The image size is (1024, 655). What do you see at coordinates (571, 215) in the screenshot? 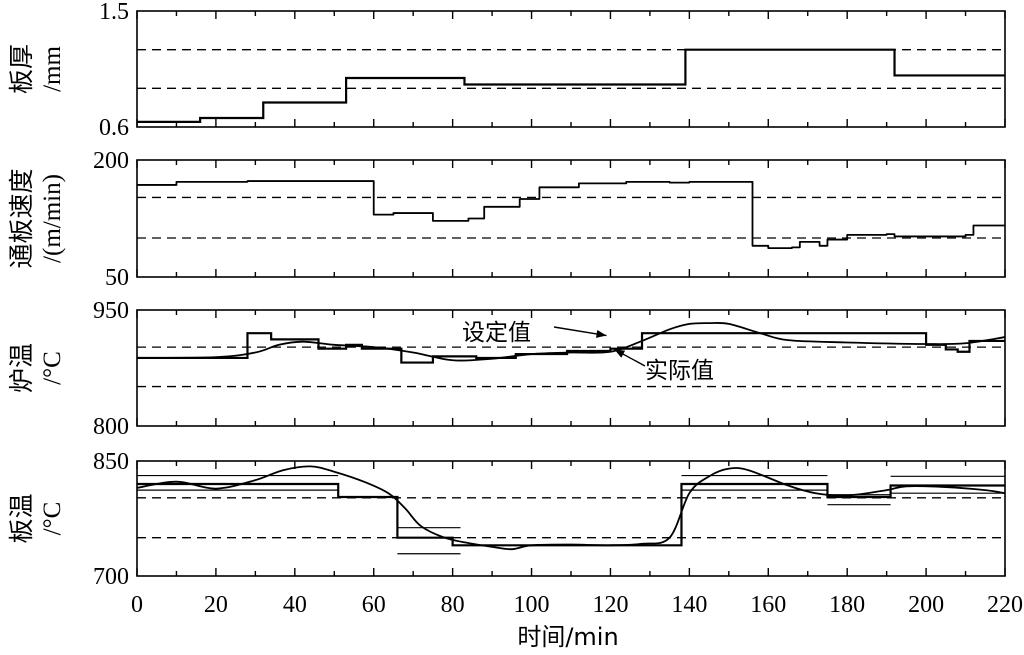
I see `actual-series-speed` at bounding box center [571, 215].